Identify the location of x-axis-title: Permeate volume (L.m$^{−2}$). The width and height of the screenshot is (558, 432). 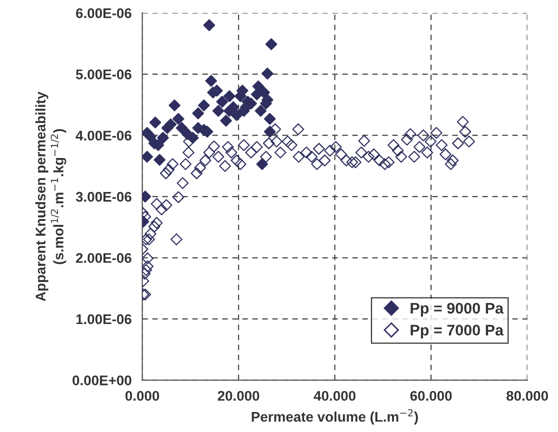
(335, 416).